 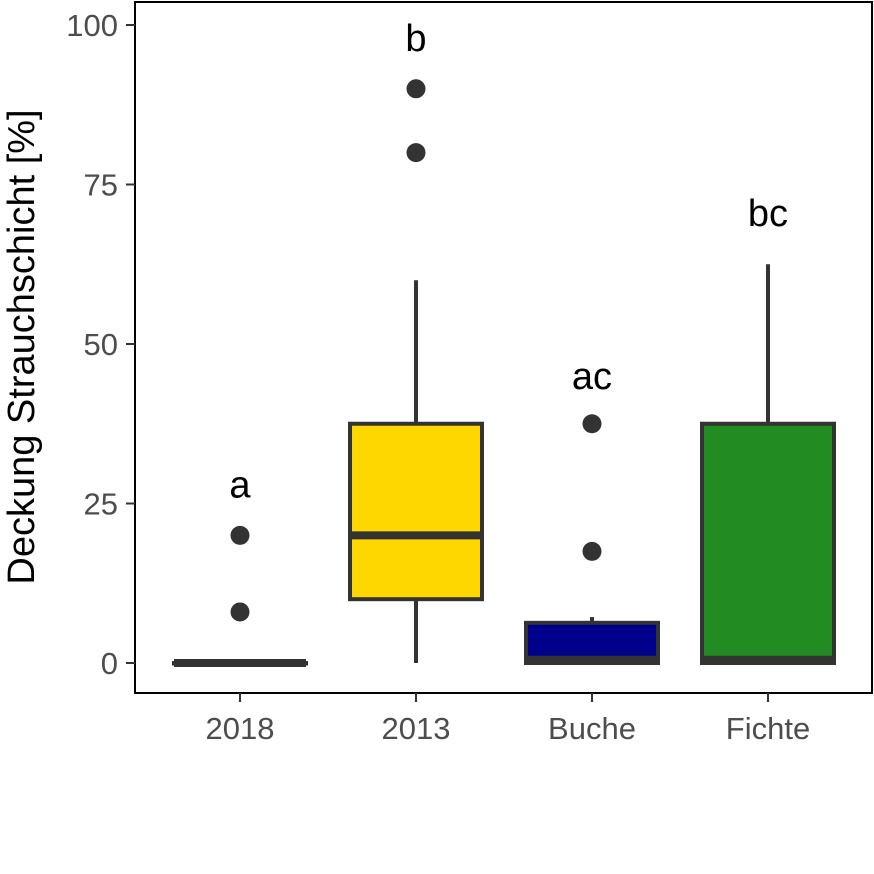 What do you see at coordinates (22, 346) in the screenshot?
I see `y-axis-title: Deckung Strauchschicht [%]` at bounding box center [22, 346].